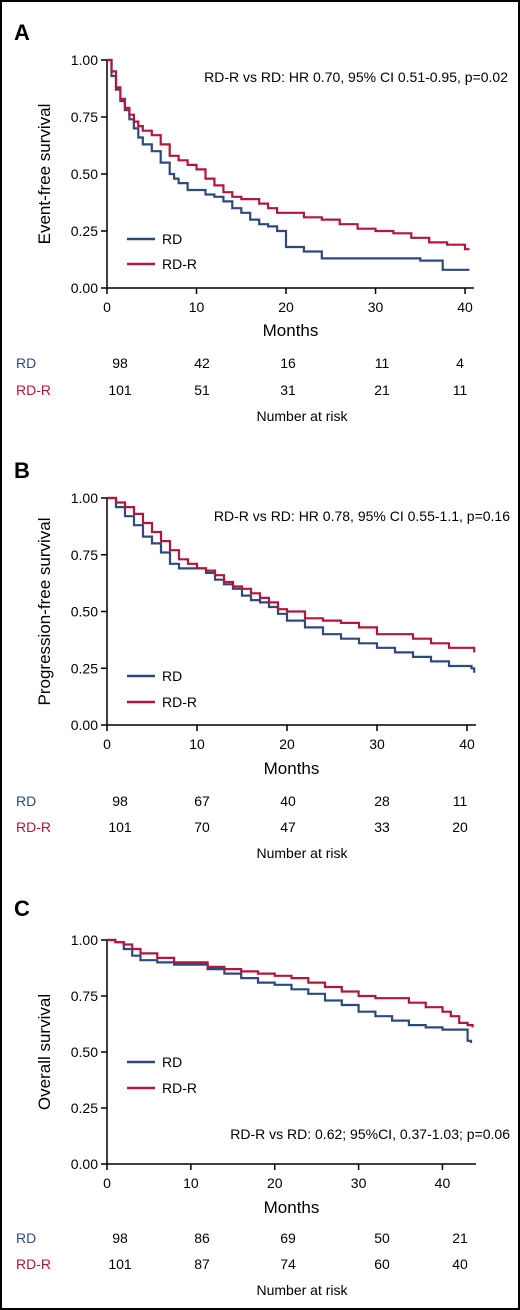 This screenshot has height=1310, width=520. What do you see at coordinates (44, 174) in the screenshot?
I see `y-axis-title: Event-free survival` at bounding box center [44, 174].